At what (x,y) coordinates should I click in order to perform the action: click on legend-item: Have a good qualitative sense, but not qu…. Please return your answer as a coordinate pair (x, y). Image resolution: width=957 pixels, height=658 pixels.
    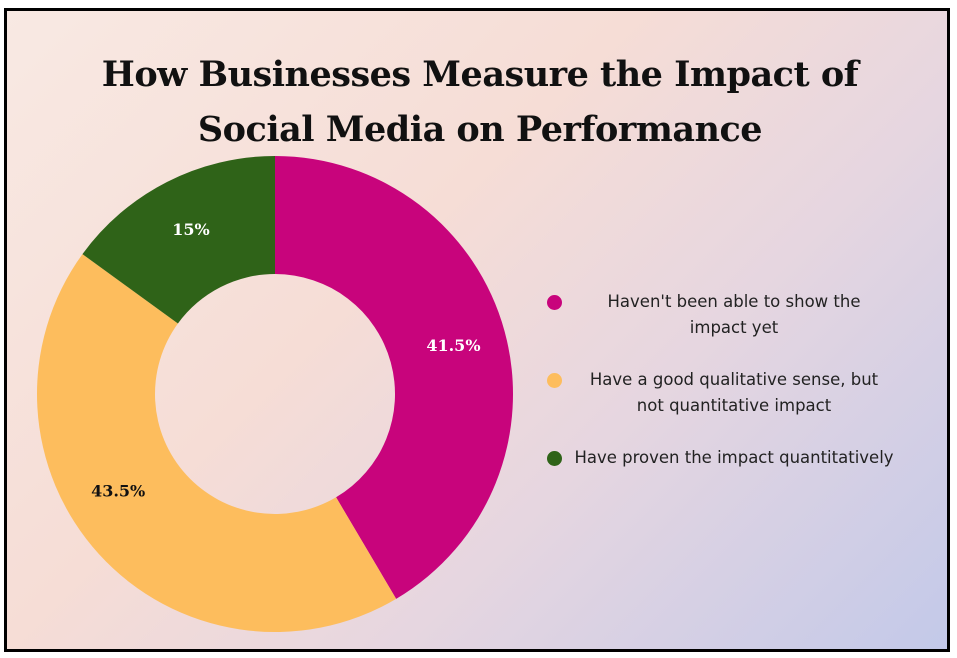
    Looking at the image, I should click on (742, 393).